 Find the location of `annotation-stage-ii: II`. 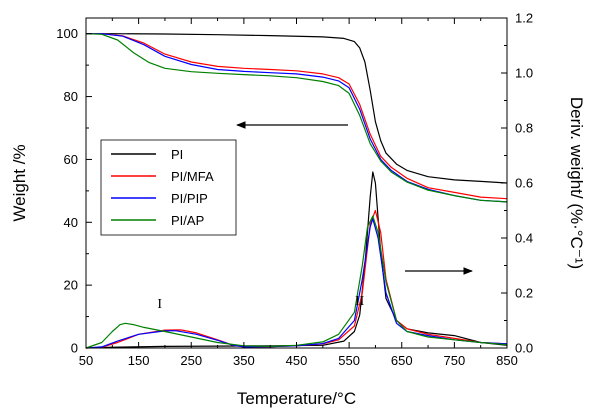

annotation-stage-ii: II is located at coordinates (360, 301).